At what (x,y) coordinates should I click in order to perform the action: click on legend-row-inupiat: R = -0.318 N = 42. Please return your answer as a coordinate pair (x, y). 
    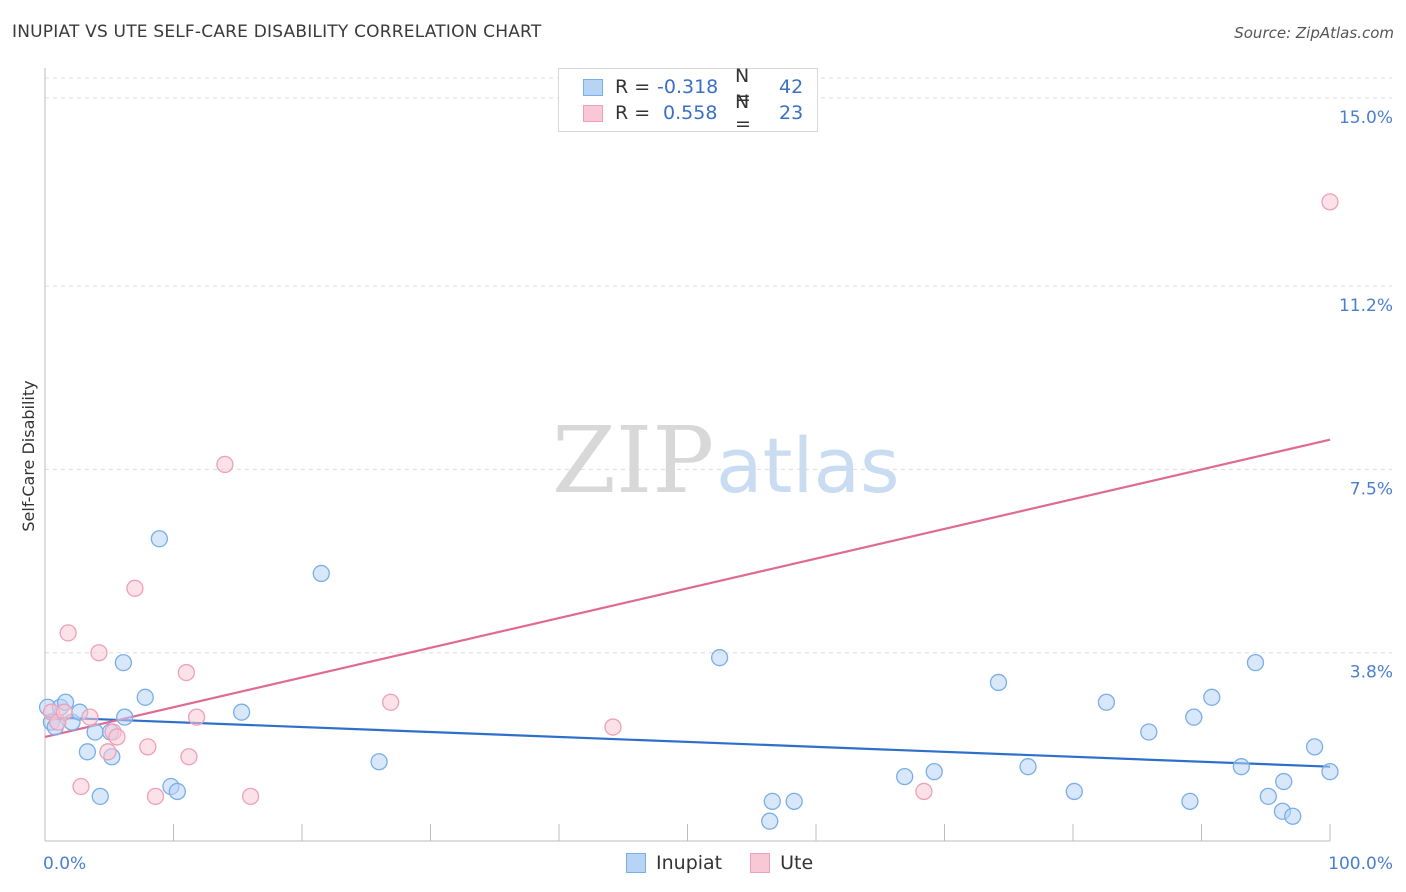
    Looking at the image, I should click on (693, 87).